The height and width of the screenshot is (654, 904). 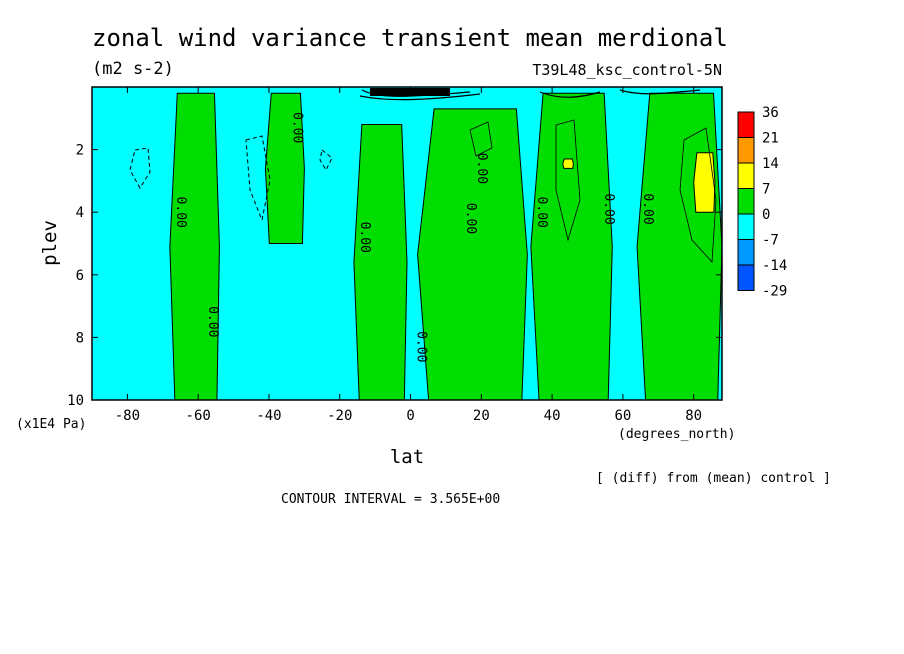 What do you see at coordinates (410, 92) in the screenshot?
I see `top-band-fill` at bounding box center [410, 92].